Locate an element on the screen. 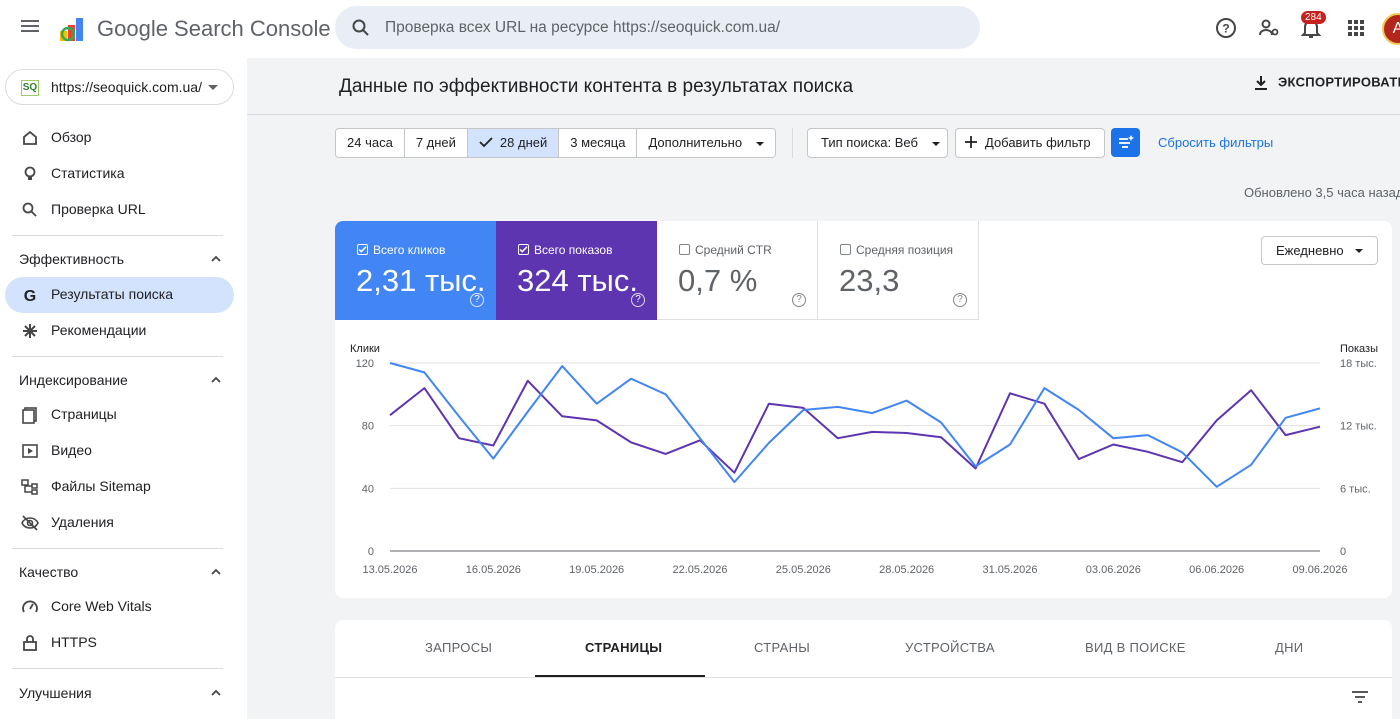 The image size is (1400, 719). sidebar-item-url-inspection: Проверка URL is located at coordinates (119, 210).